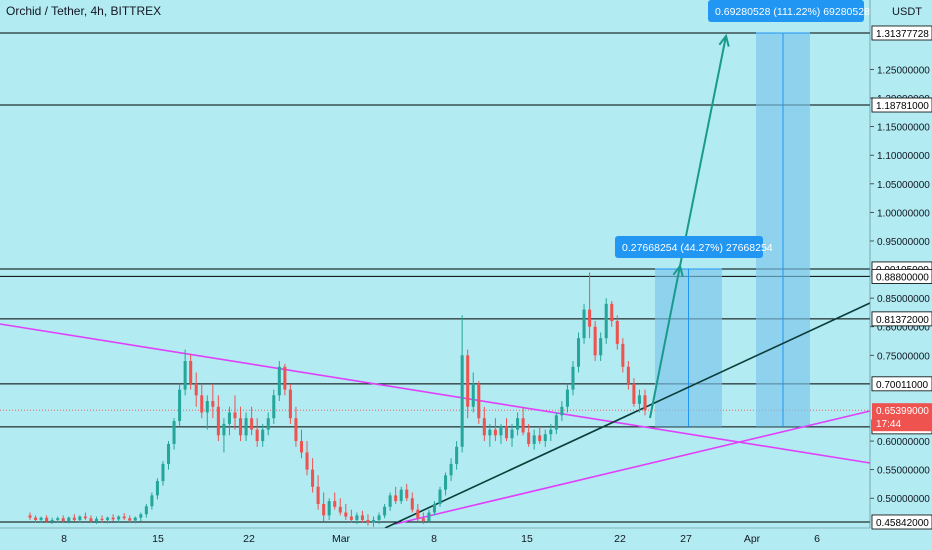  I want to click on y-tick-label: 1.15000000, so click(903, 128).